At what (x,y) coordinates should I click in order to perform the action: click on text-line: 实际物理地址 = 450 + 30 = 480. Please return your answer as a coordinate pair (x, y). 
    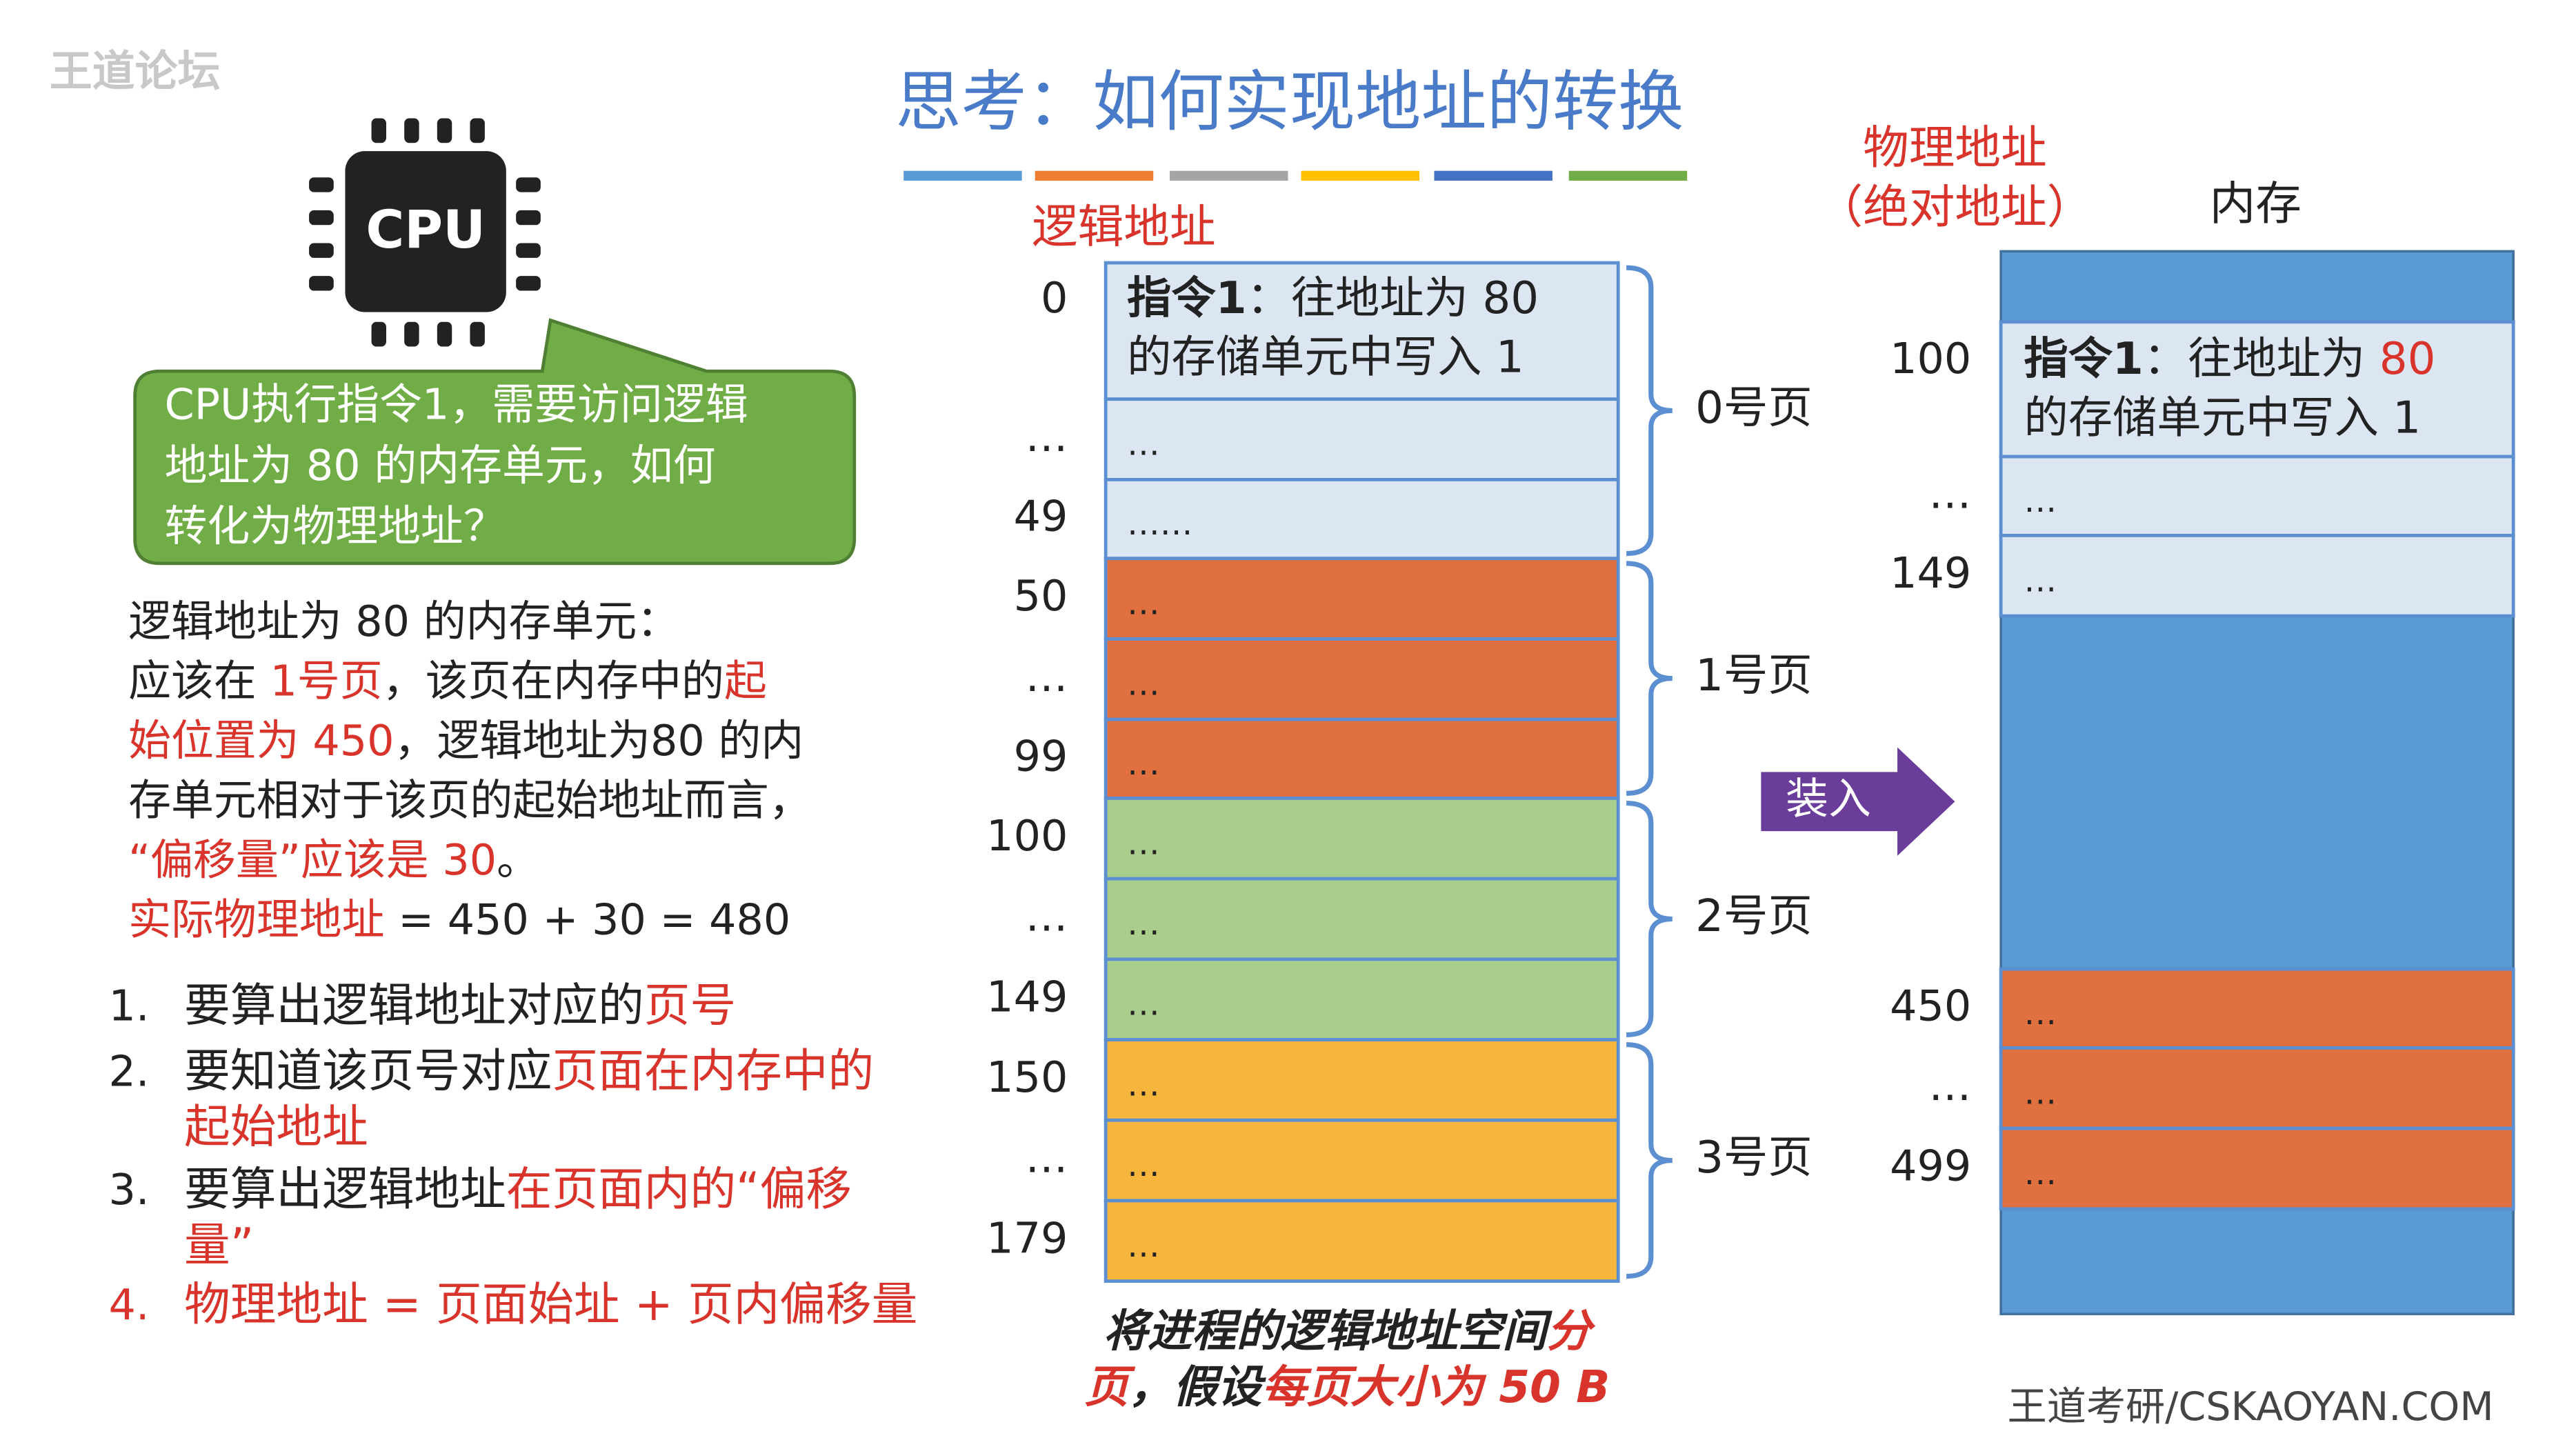
    Looking at the image, I should click on (459, 920).